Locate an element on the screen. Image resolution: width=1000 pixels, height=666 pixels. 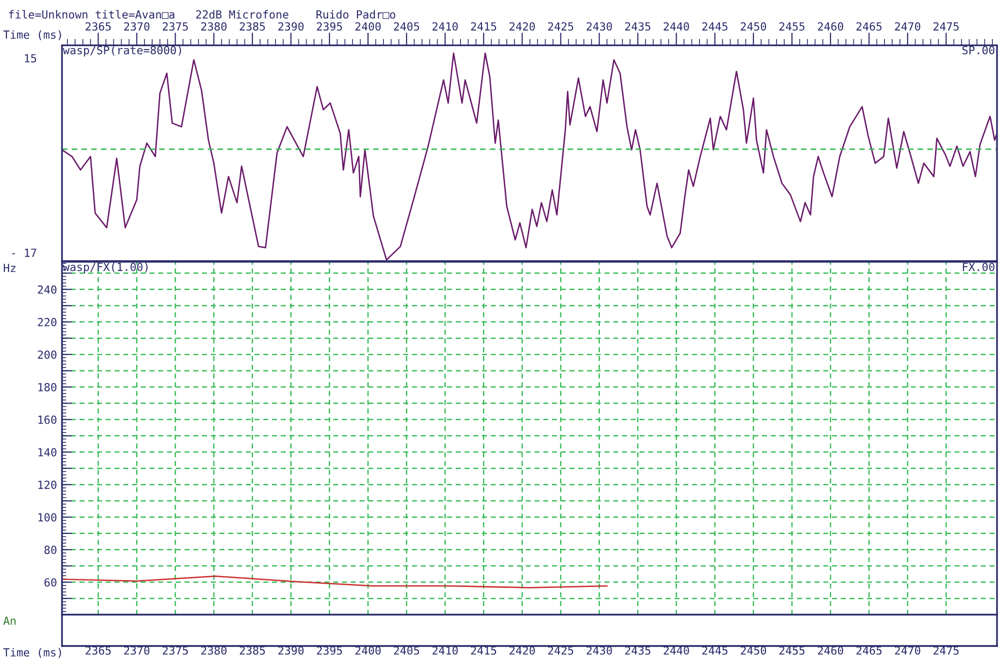
x-tick-label: 2375 is located at coordinates (175, 650).